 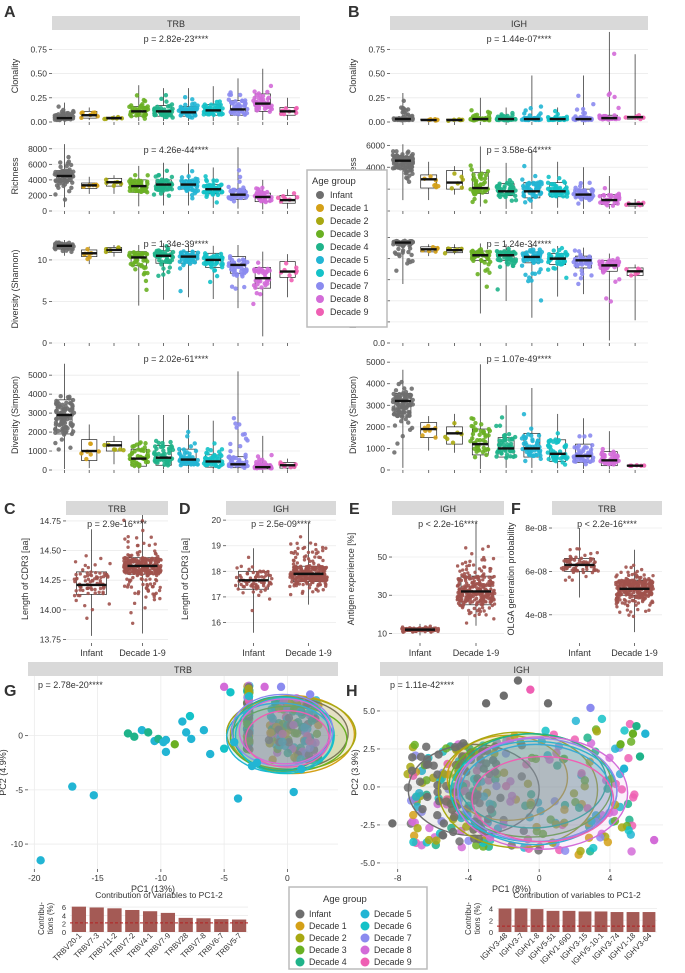 What do you see at coordinates (38, 49) in the screenshot?
I see `y-tick-label: 0.75` at bounding box center [38, 49].